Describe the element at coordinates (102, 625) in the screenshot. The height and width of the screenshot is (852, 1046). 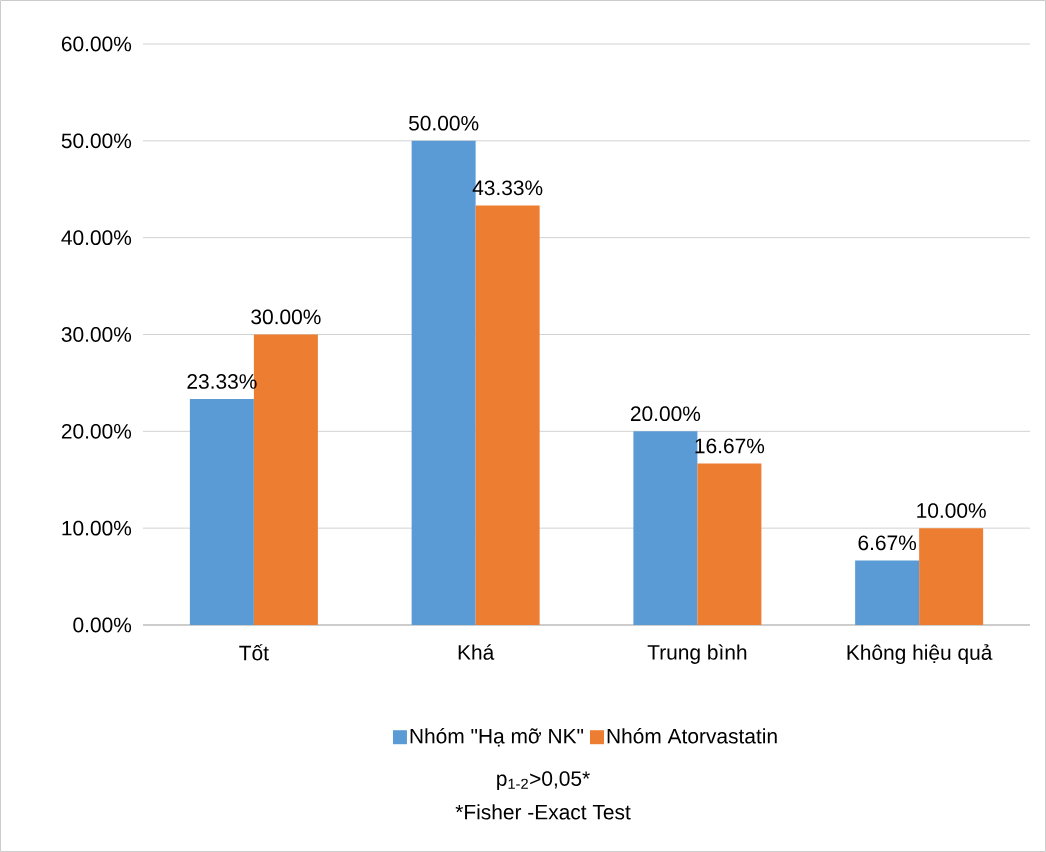
I see `y-tick-label: 0.00%` at that location.